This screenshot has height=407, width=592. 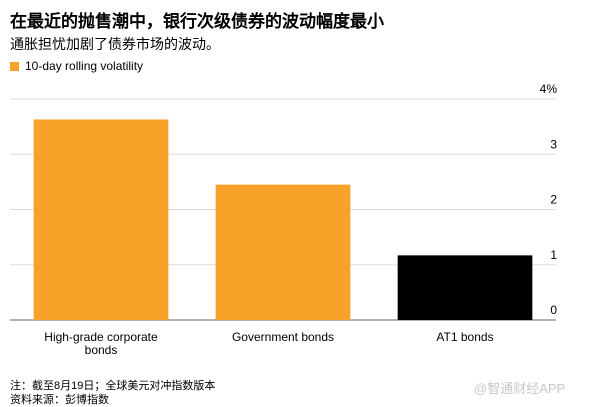 I want to click on y-tick-label: 4%, so click(x=549, y=89).